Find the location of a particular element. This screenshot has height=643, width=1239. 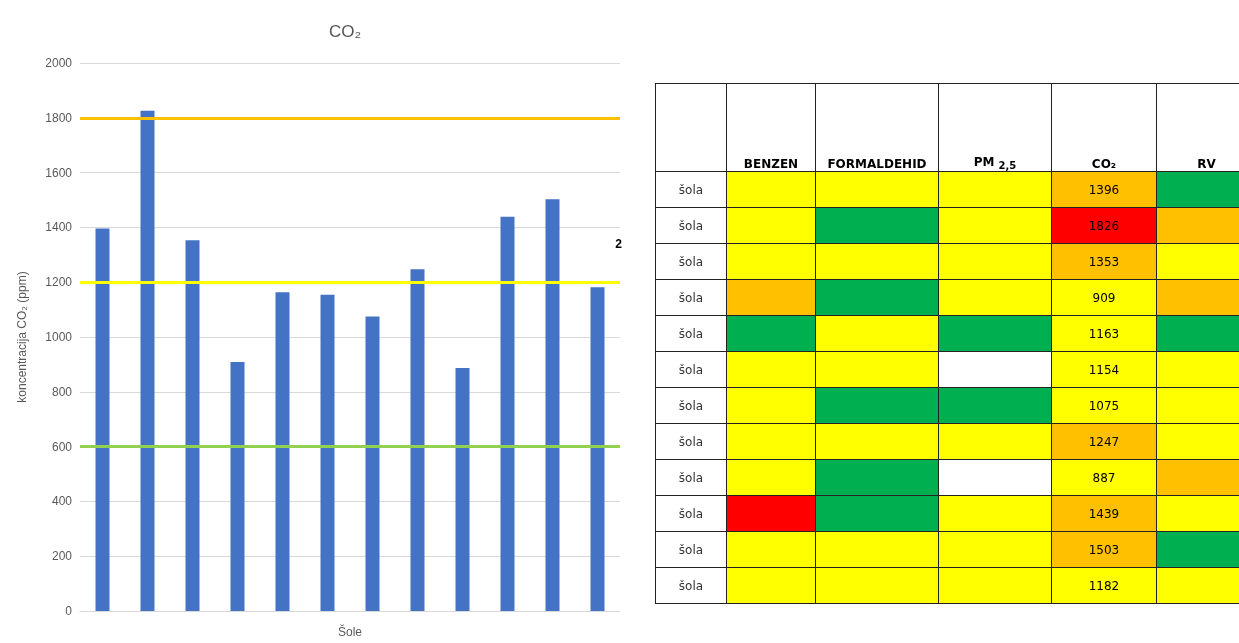

y-axis-title: koncentracija CO₂ (ppm) is located at coordinates (22, 337).